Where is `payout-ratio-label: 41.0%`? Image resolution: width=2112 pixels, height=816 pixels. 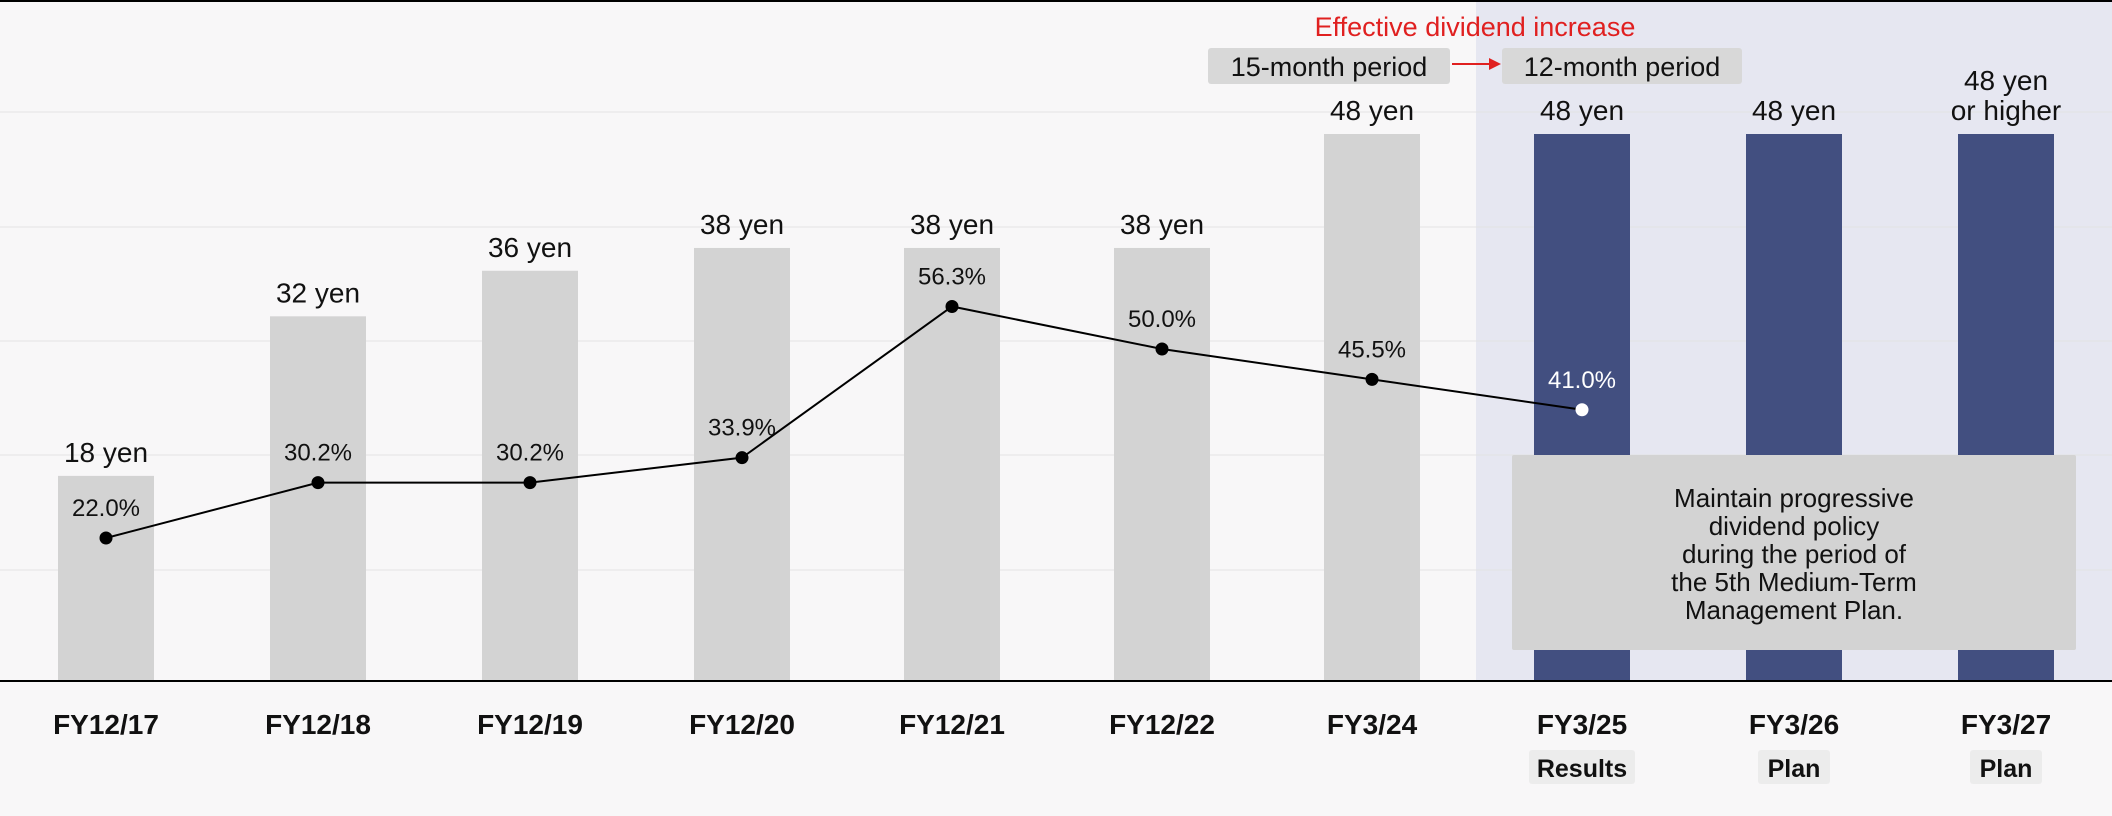
payout-ratio-label: 41.0% is located at coordinates (1582, 380).